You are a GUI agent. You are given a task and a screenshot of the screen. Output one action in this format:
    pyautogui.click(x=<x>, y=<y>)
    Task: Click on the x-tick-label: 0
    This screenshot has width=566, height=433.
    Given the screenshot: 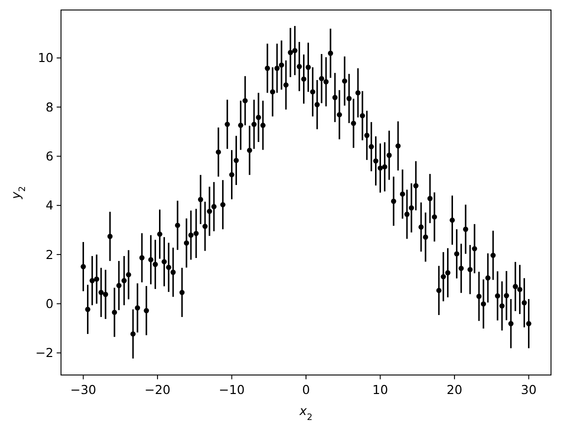 What is the action you would take?
    pyautogui.click(x=306, y=390)
    